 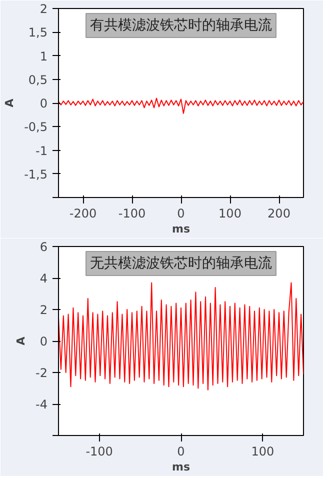 What do you see at coordinates (44, 247) in the screenshot?
I see `y-tick-label: 6` at bounding box center [44, 247].